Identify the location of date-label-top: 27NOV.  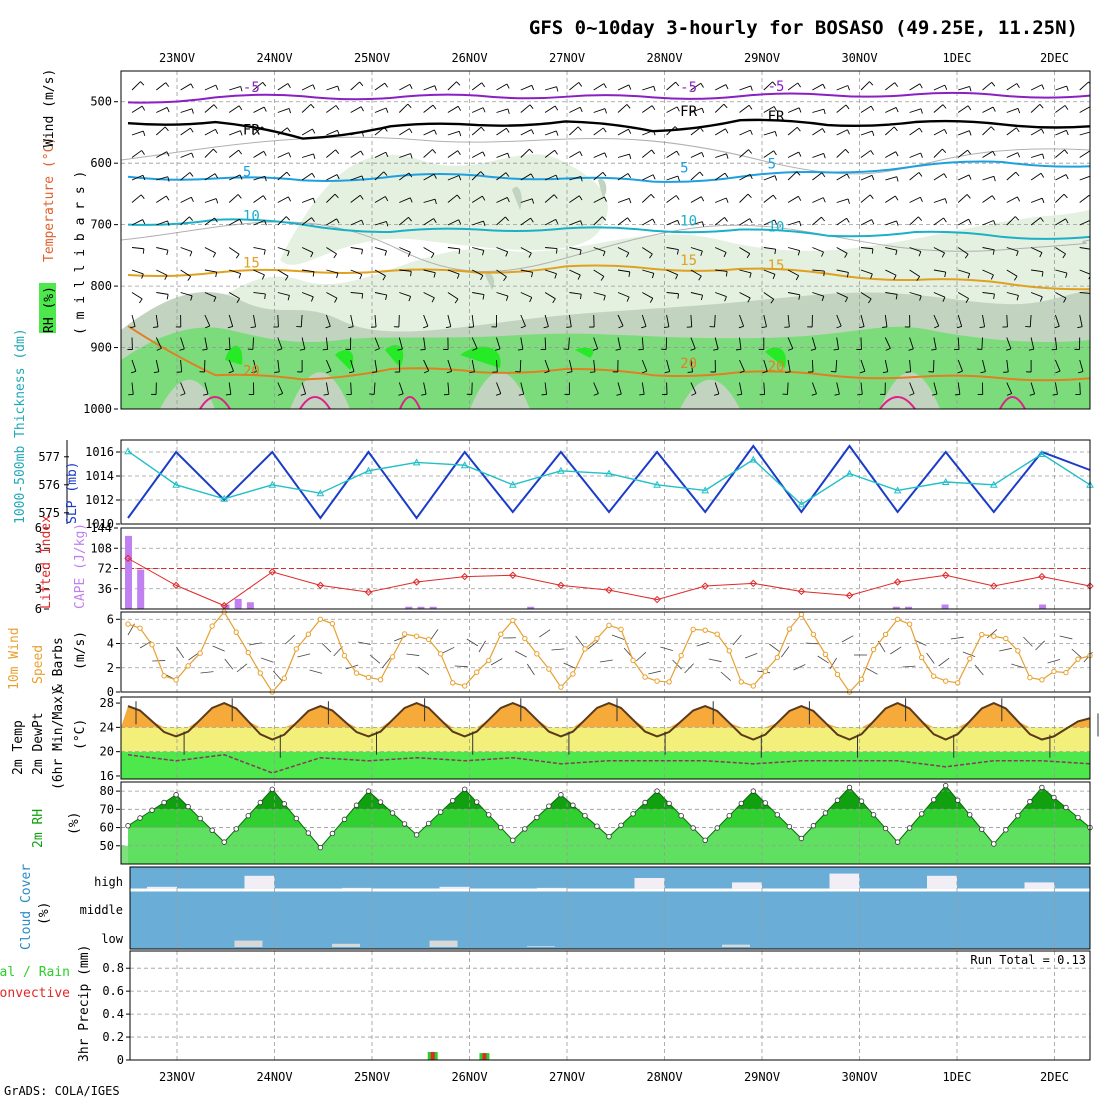
(567, 58).